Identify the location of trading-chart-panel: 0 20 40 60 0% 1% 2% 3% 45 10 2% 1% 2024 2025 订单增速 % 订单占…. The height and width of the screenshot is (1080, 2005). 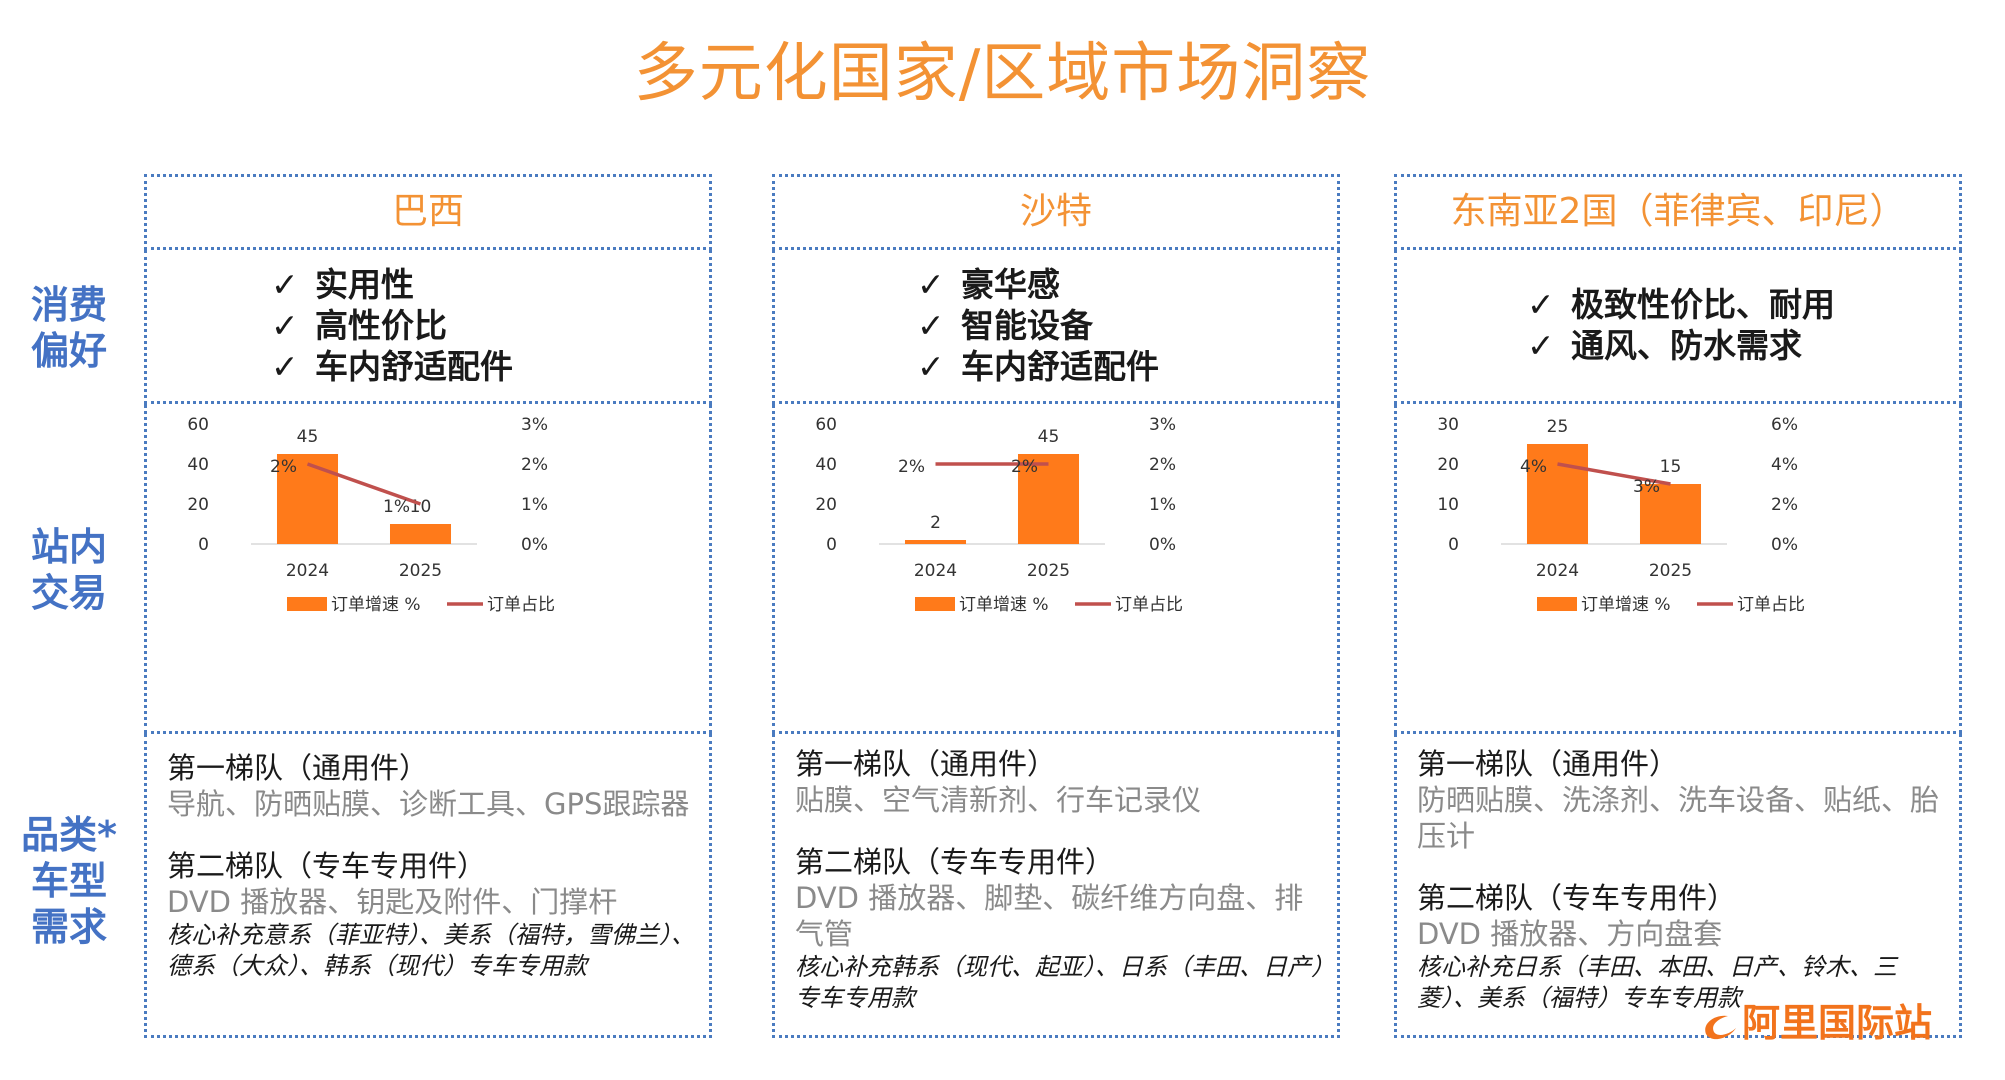
(428, 569).